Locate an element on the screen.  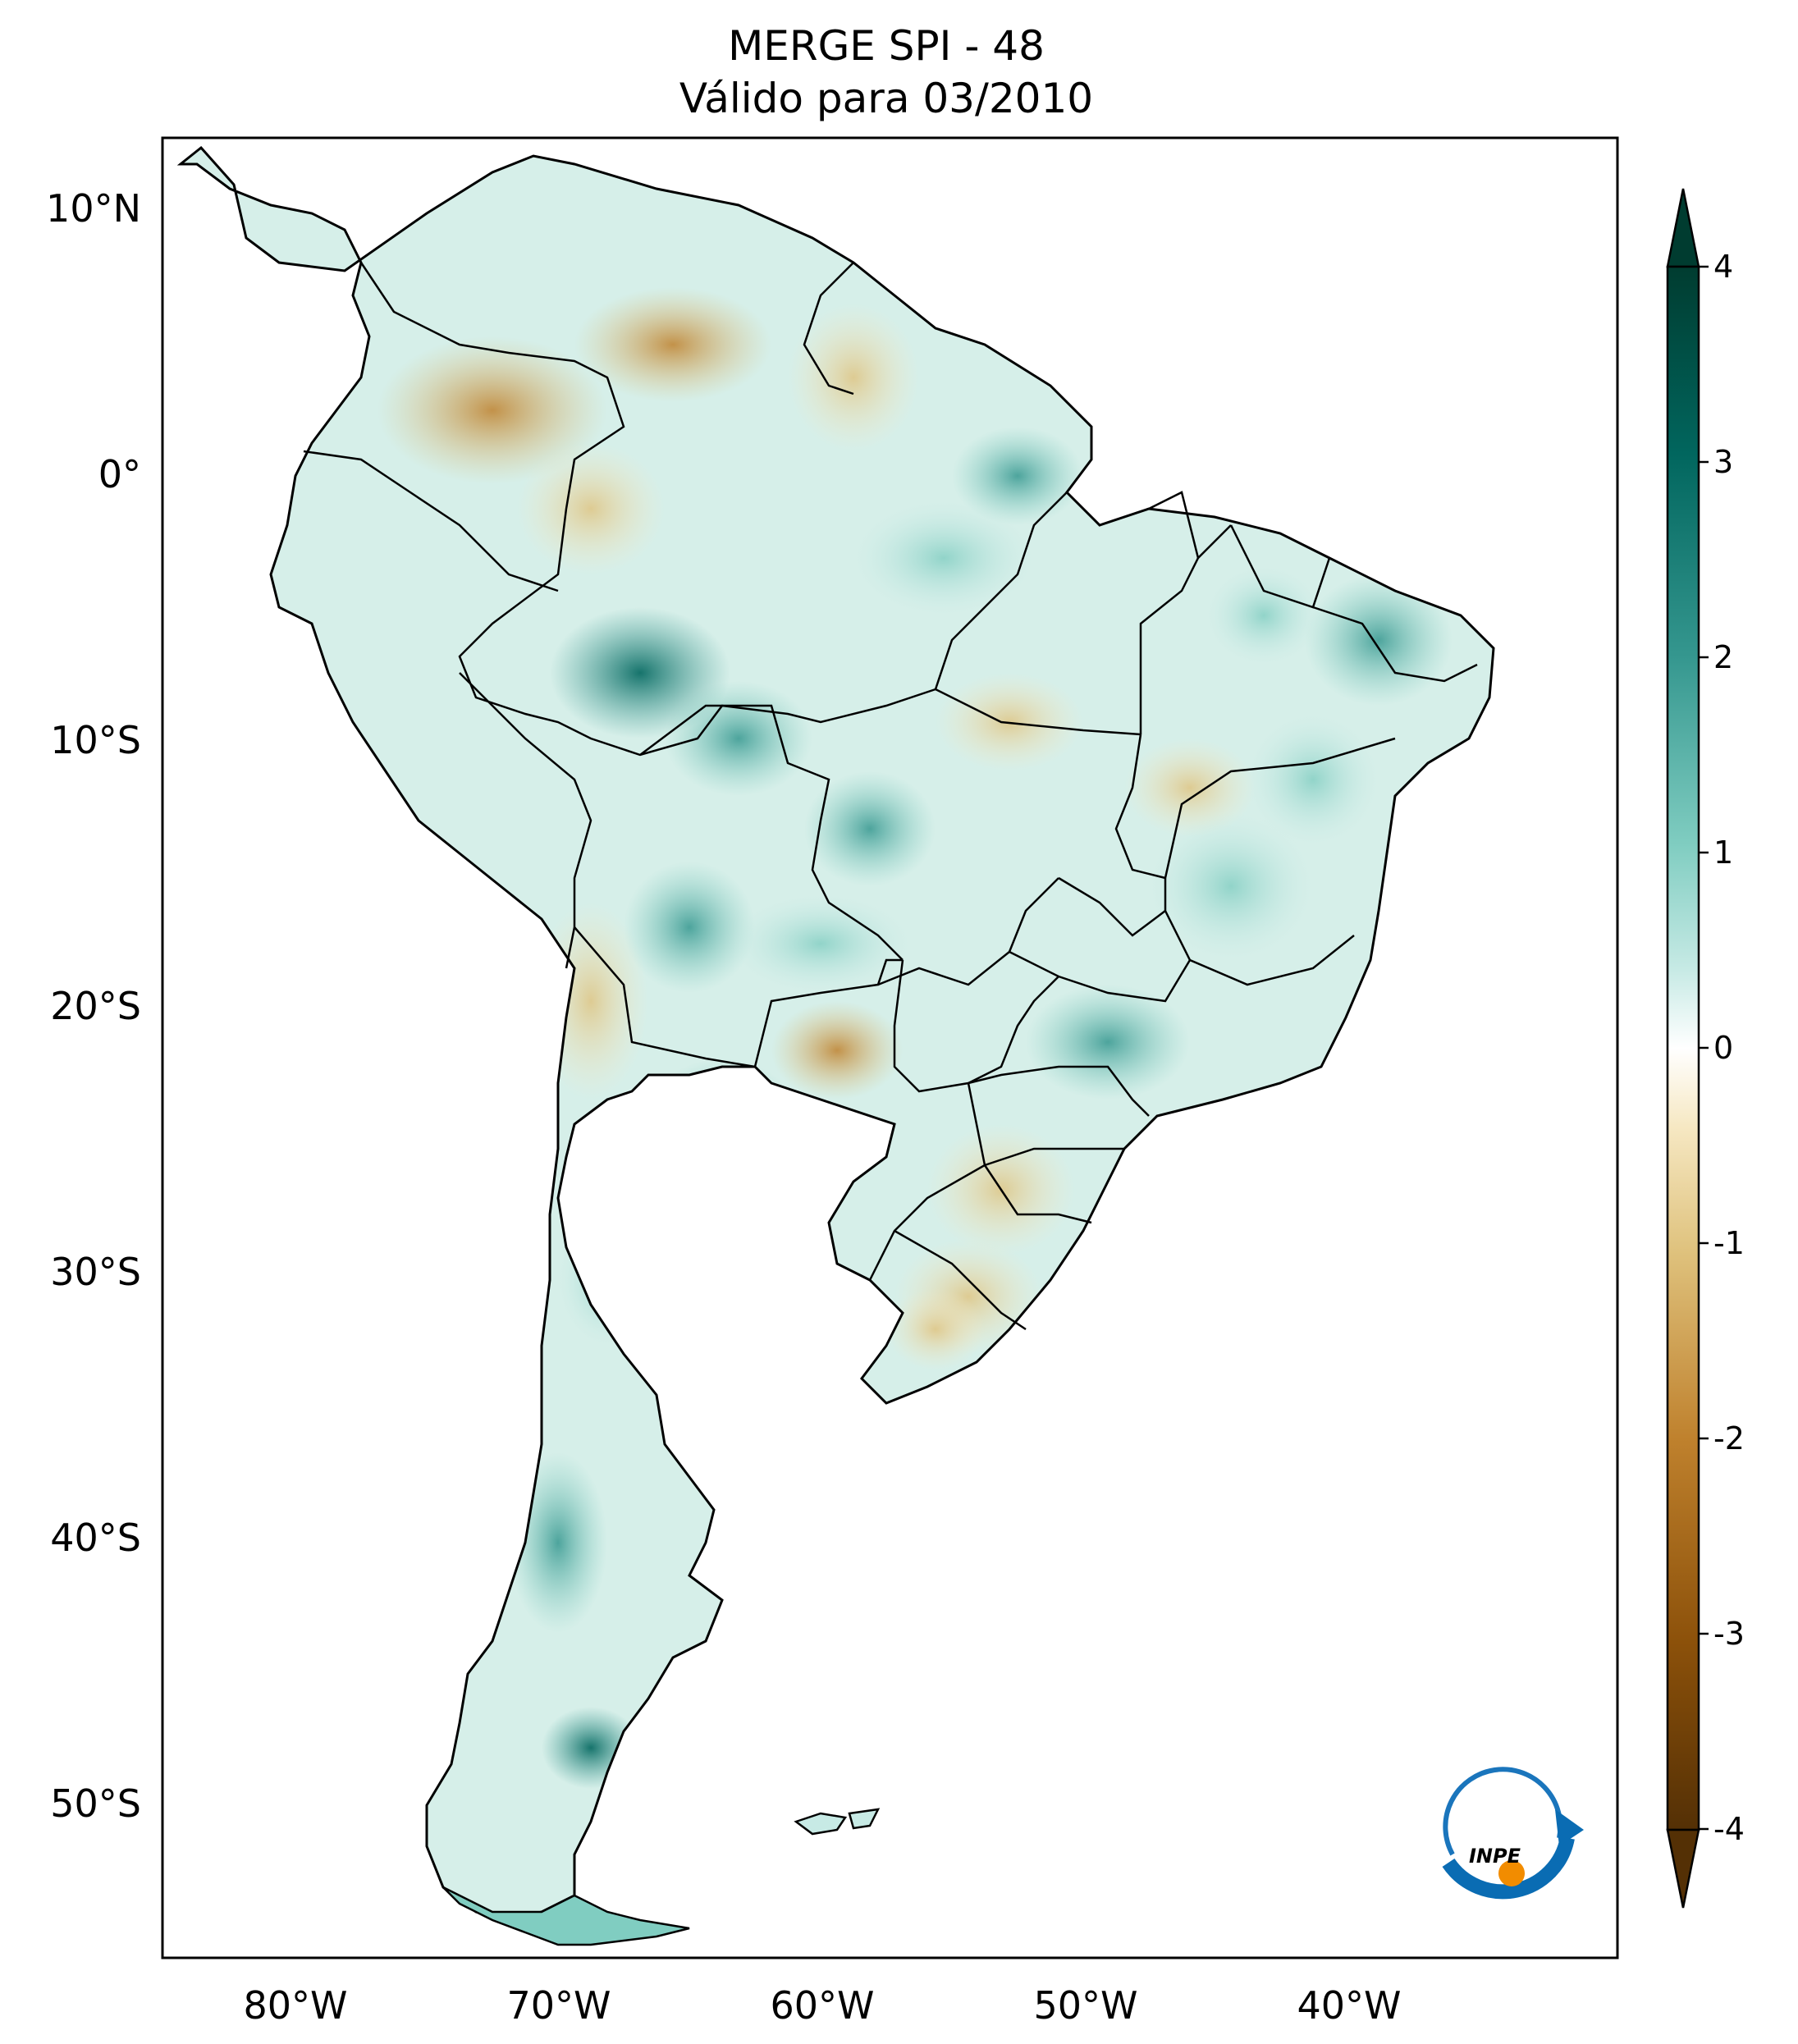
lon-label-70w: 70°W is located at coordinates (558, 2006).